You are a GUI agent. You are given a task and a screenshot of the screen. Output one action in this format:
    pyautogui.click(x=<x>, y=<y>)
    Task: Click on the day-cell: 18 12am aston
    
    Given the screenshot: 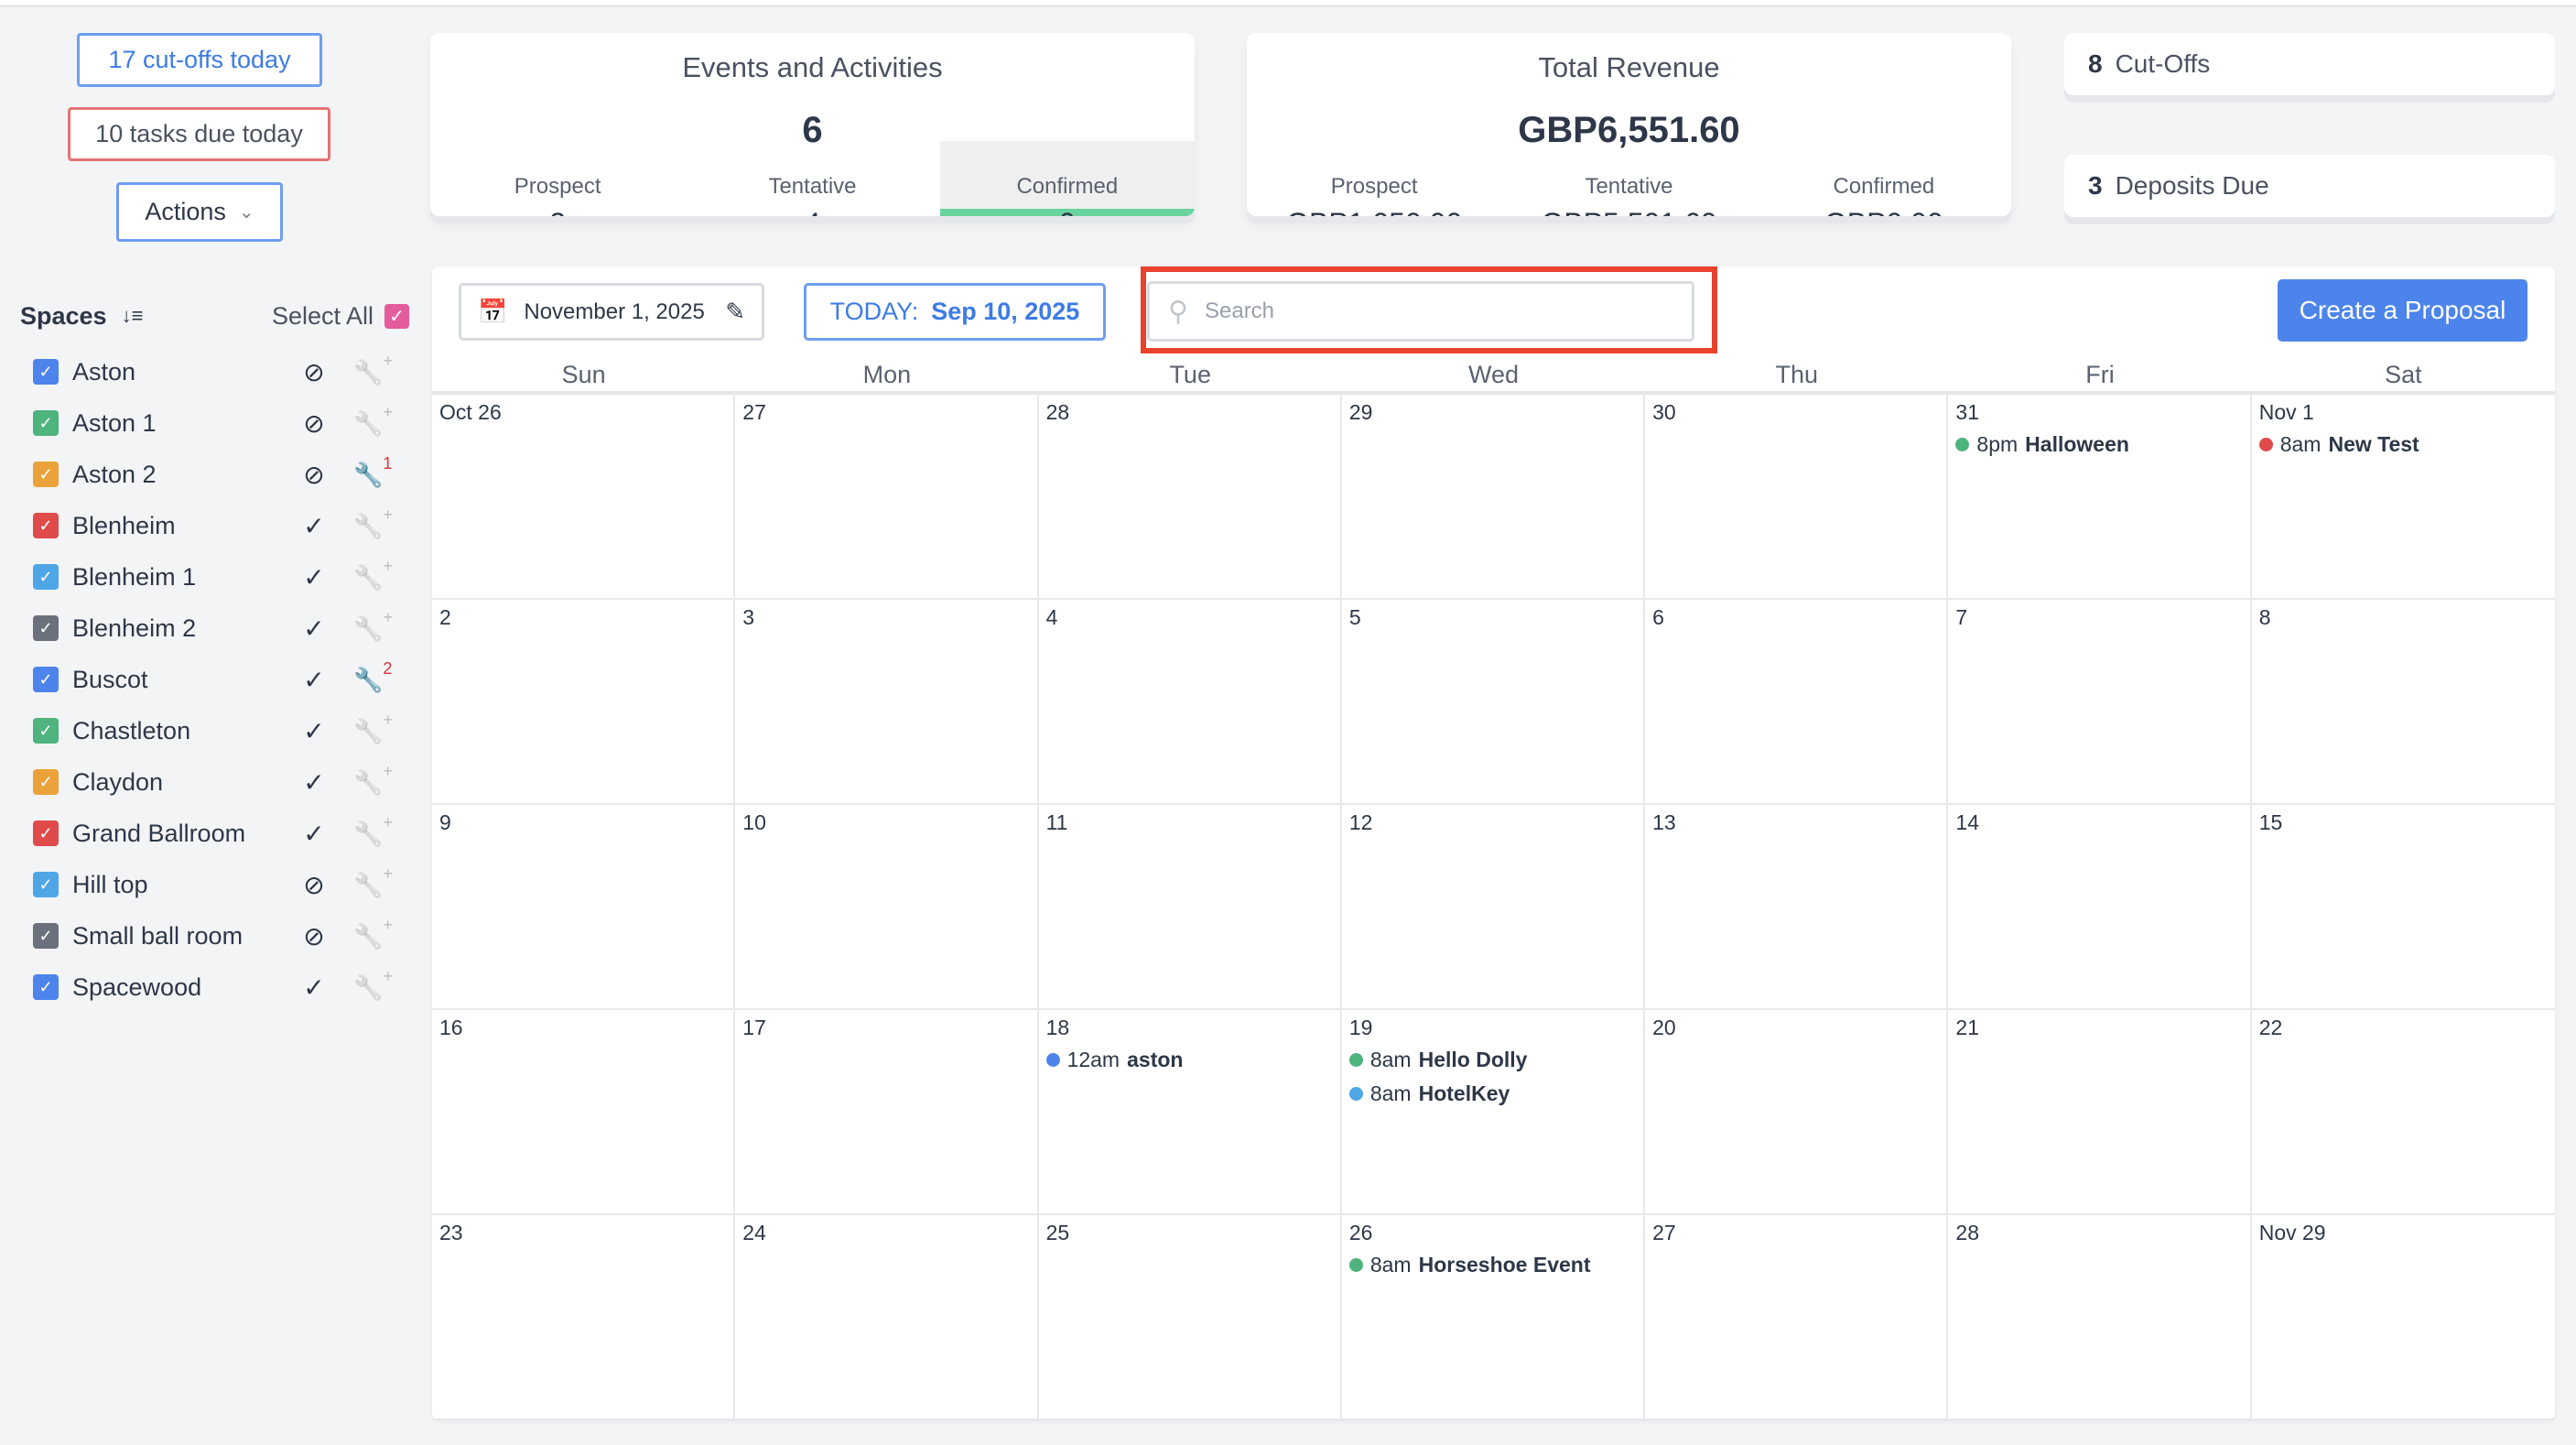 What is the action you would take?
    pyautogui.click(x=1190, y=1113)
    